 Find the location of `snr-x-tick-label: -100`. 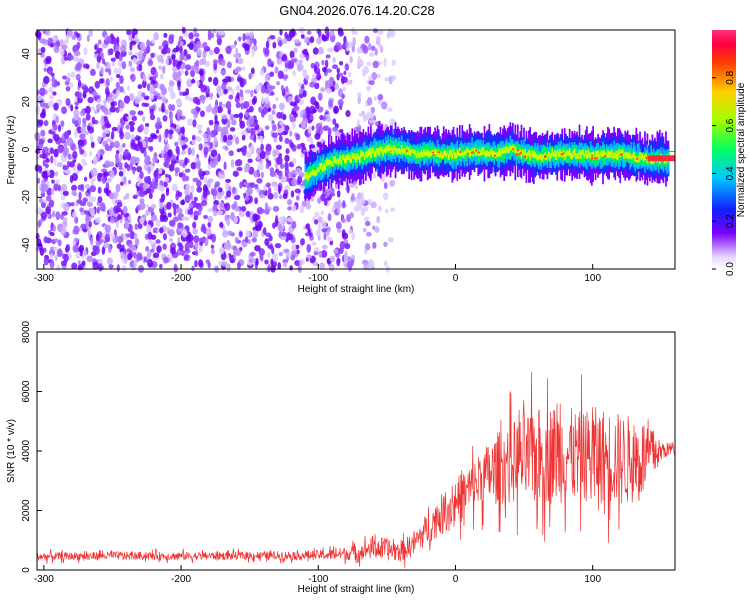

snr-x-tick-label: -100 is located at coordinates (318, 579).